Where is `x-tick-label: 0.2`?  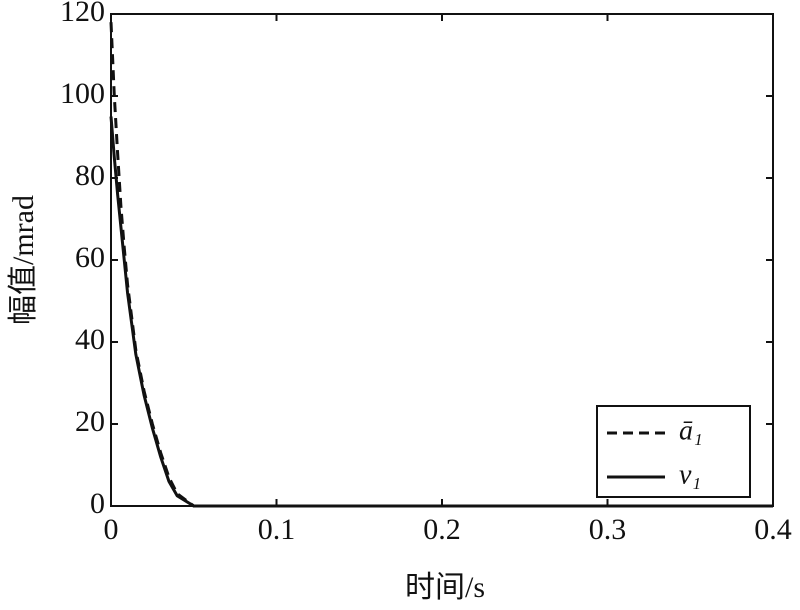
x-tick-label: 0.2 is located at coordinates (442, 529).